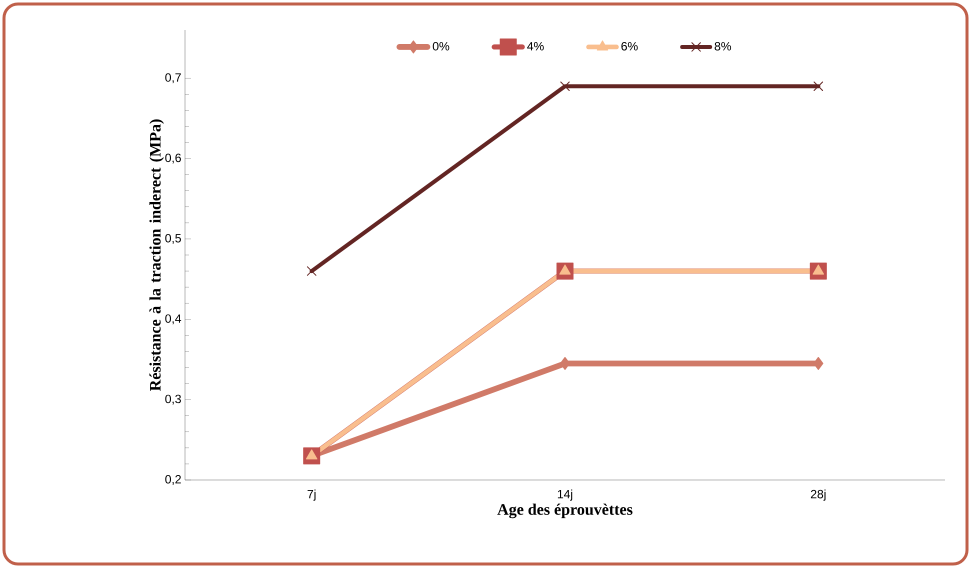  Describe the element at coordinates (173, 480) in the screenshot. I see `y-tick-label: 0,2` at that location.